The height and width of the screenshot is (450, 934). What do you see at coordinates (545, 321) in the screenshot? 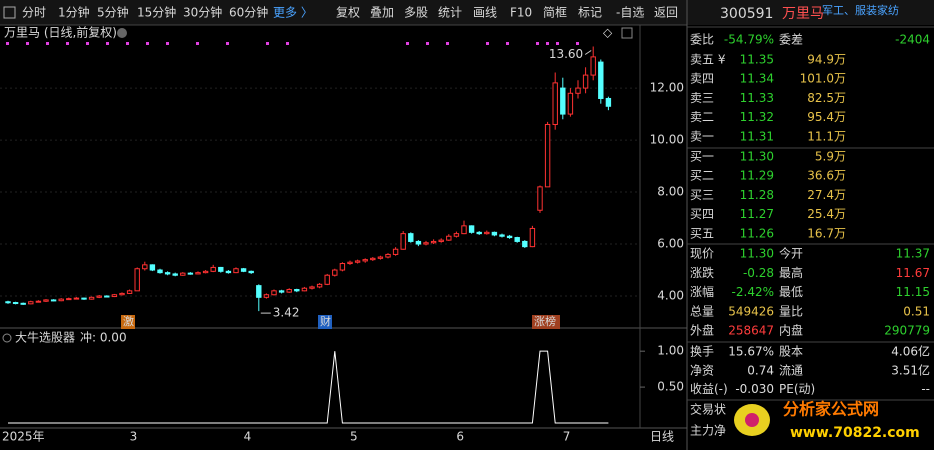
I see `event-tag: 涨榜` at bounding box center [545, 321].